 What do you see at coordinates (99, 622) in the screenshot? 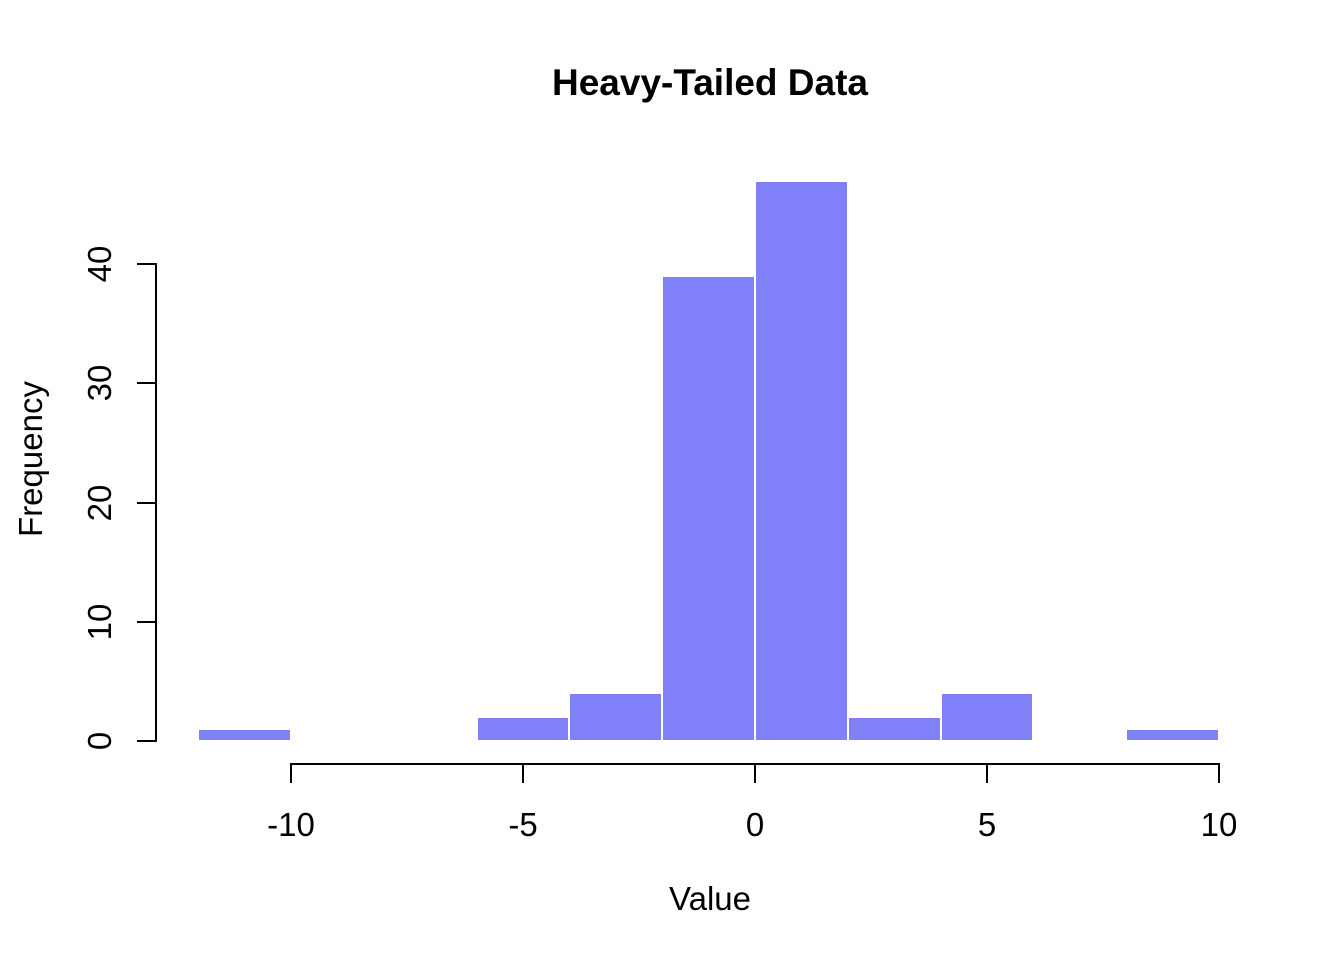
I see `y-tick-label: 10` at bounding box center [99, 622].